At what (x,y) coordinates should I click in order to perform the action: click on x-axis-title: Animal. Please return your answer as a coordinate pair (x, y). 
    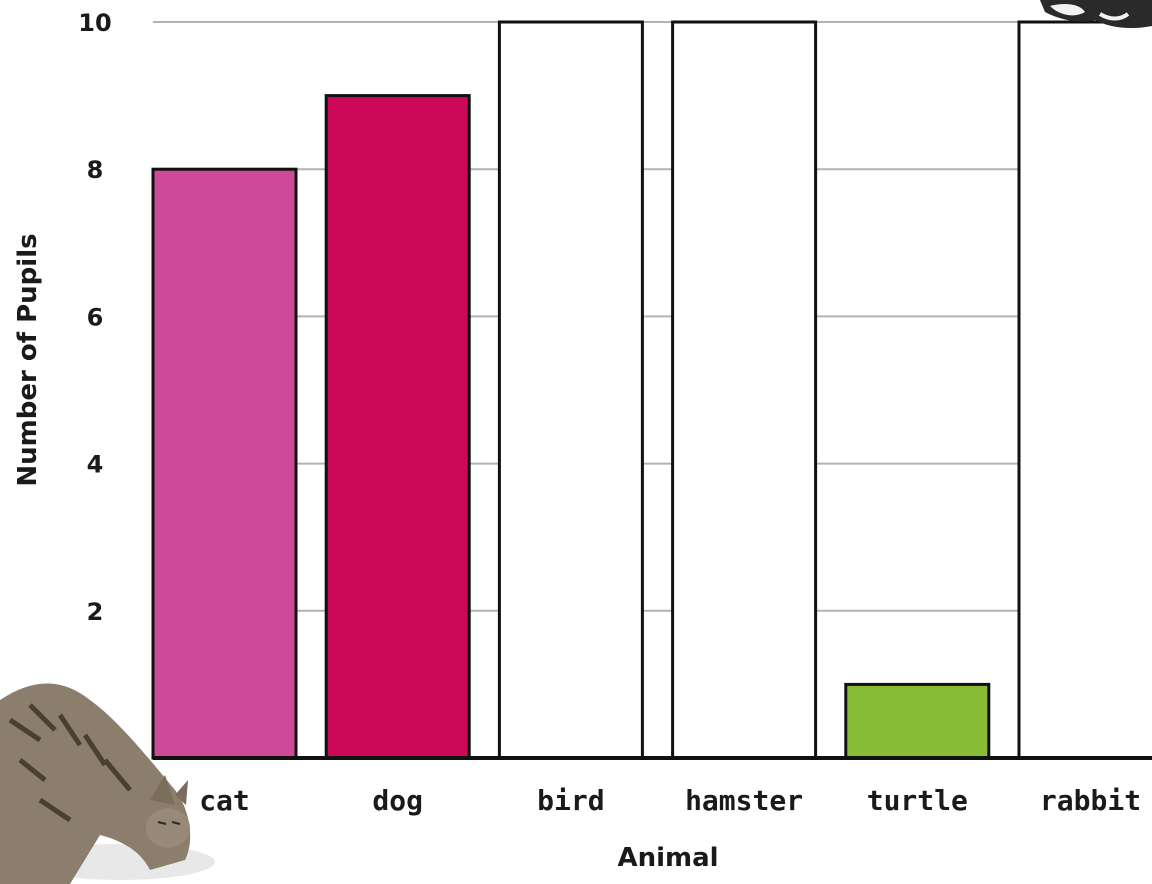
    Looking at the image, I should click on (667, 858).